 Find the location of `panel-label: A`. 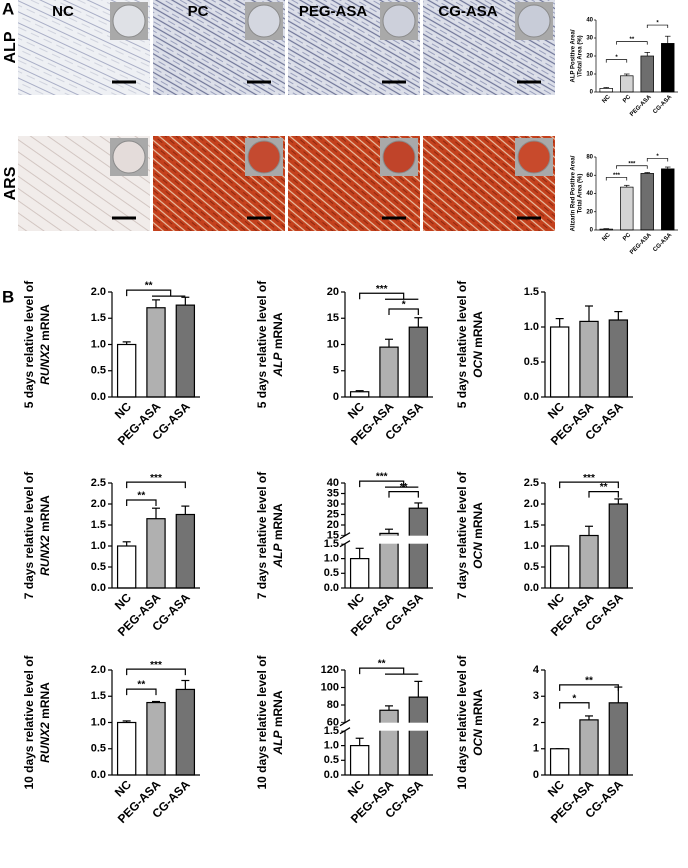

panel-label: A is located at coordinates (8, 9).